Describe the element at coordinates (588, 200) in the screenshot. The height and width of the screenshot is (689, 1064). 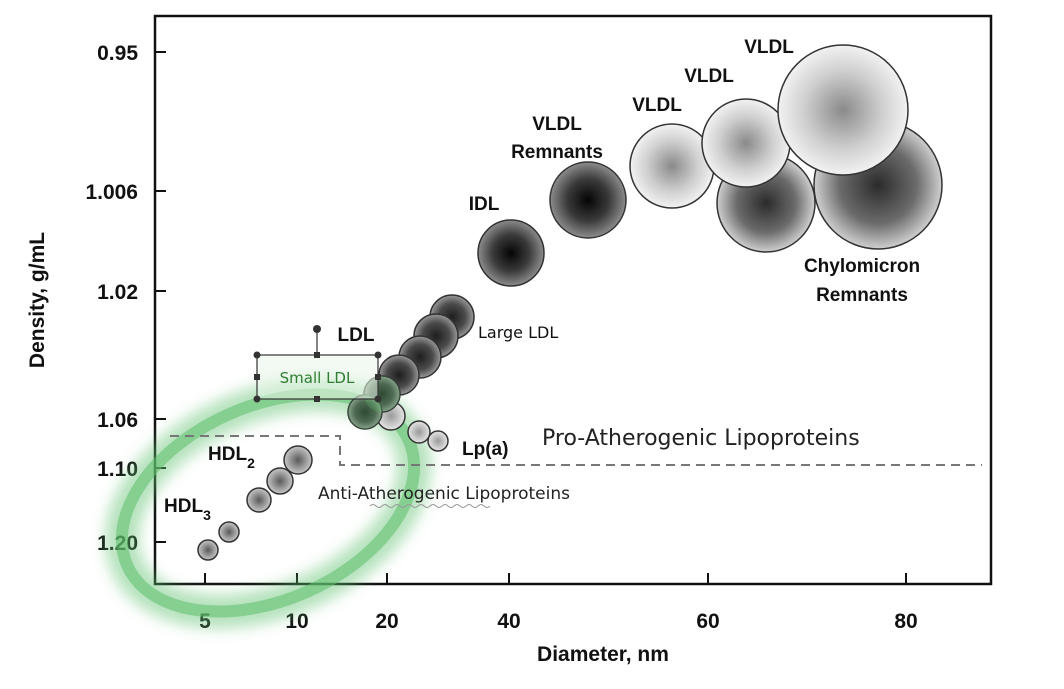
I see `particle-vldl-remnants` at that location.